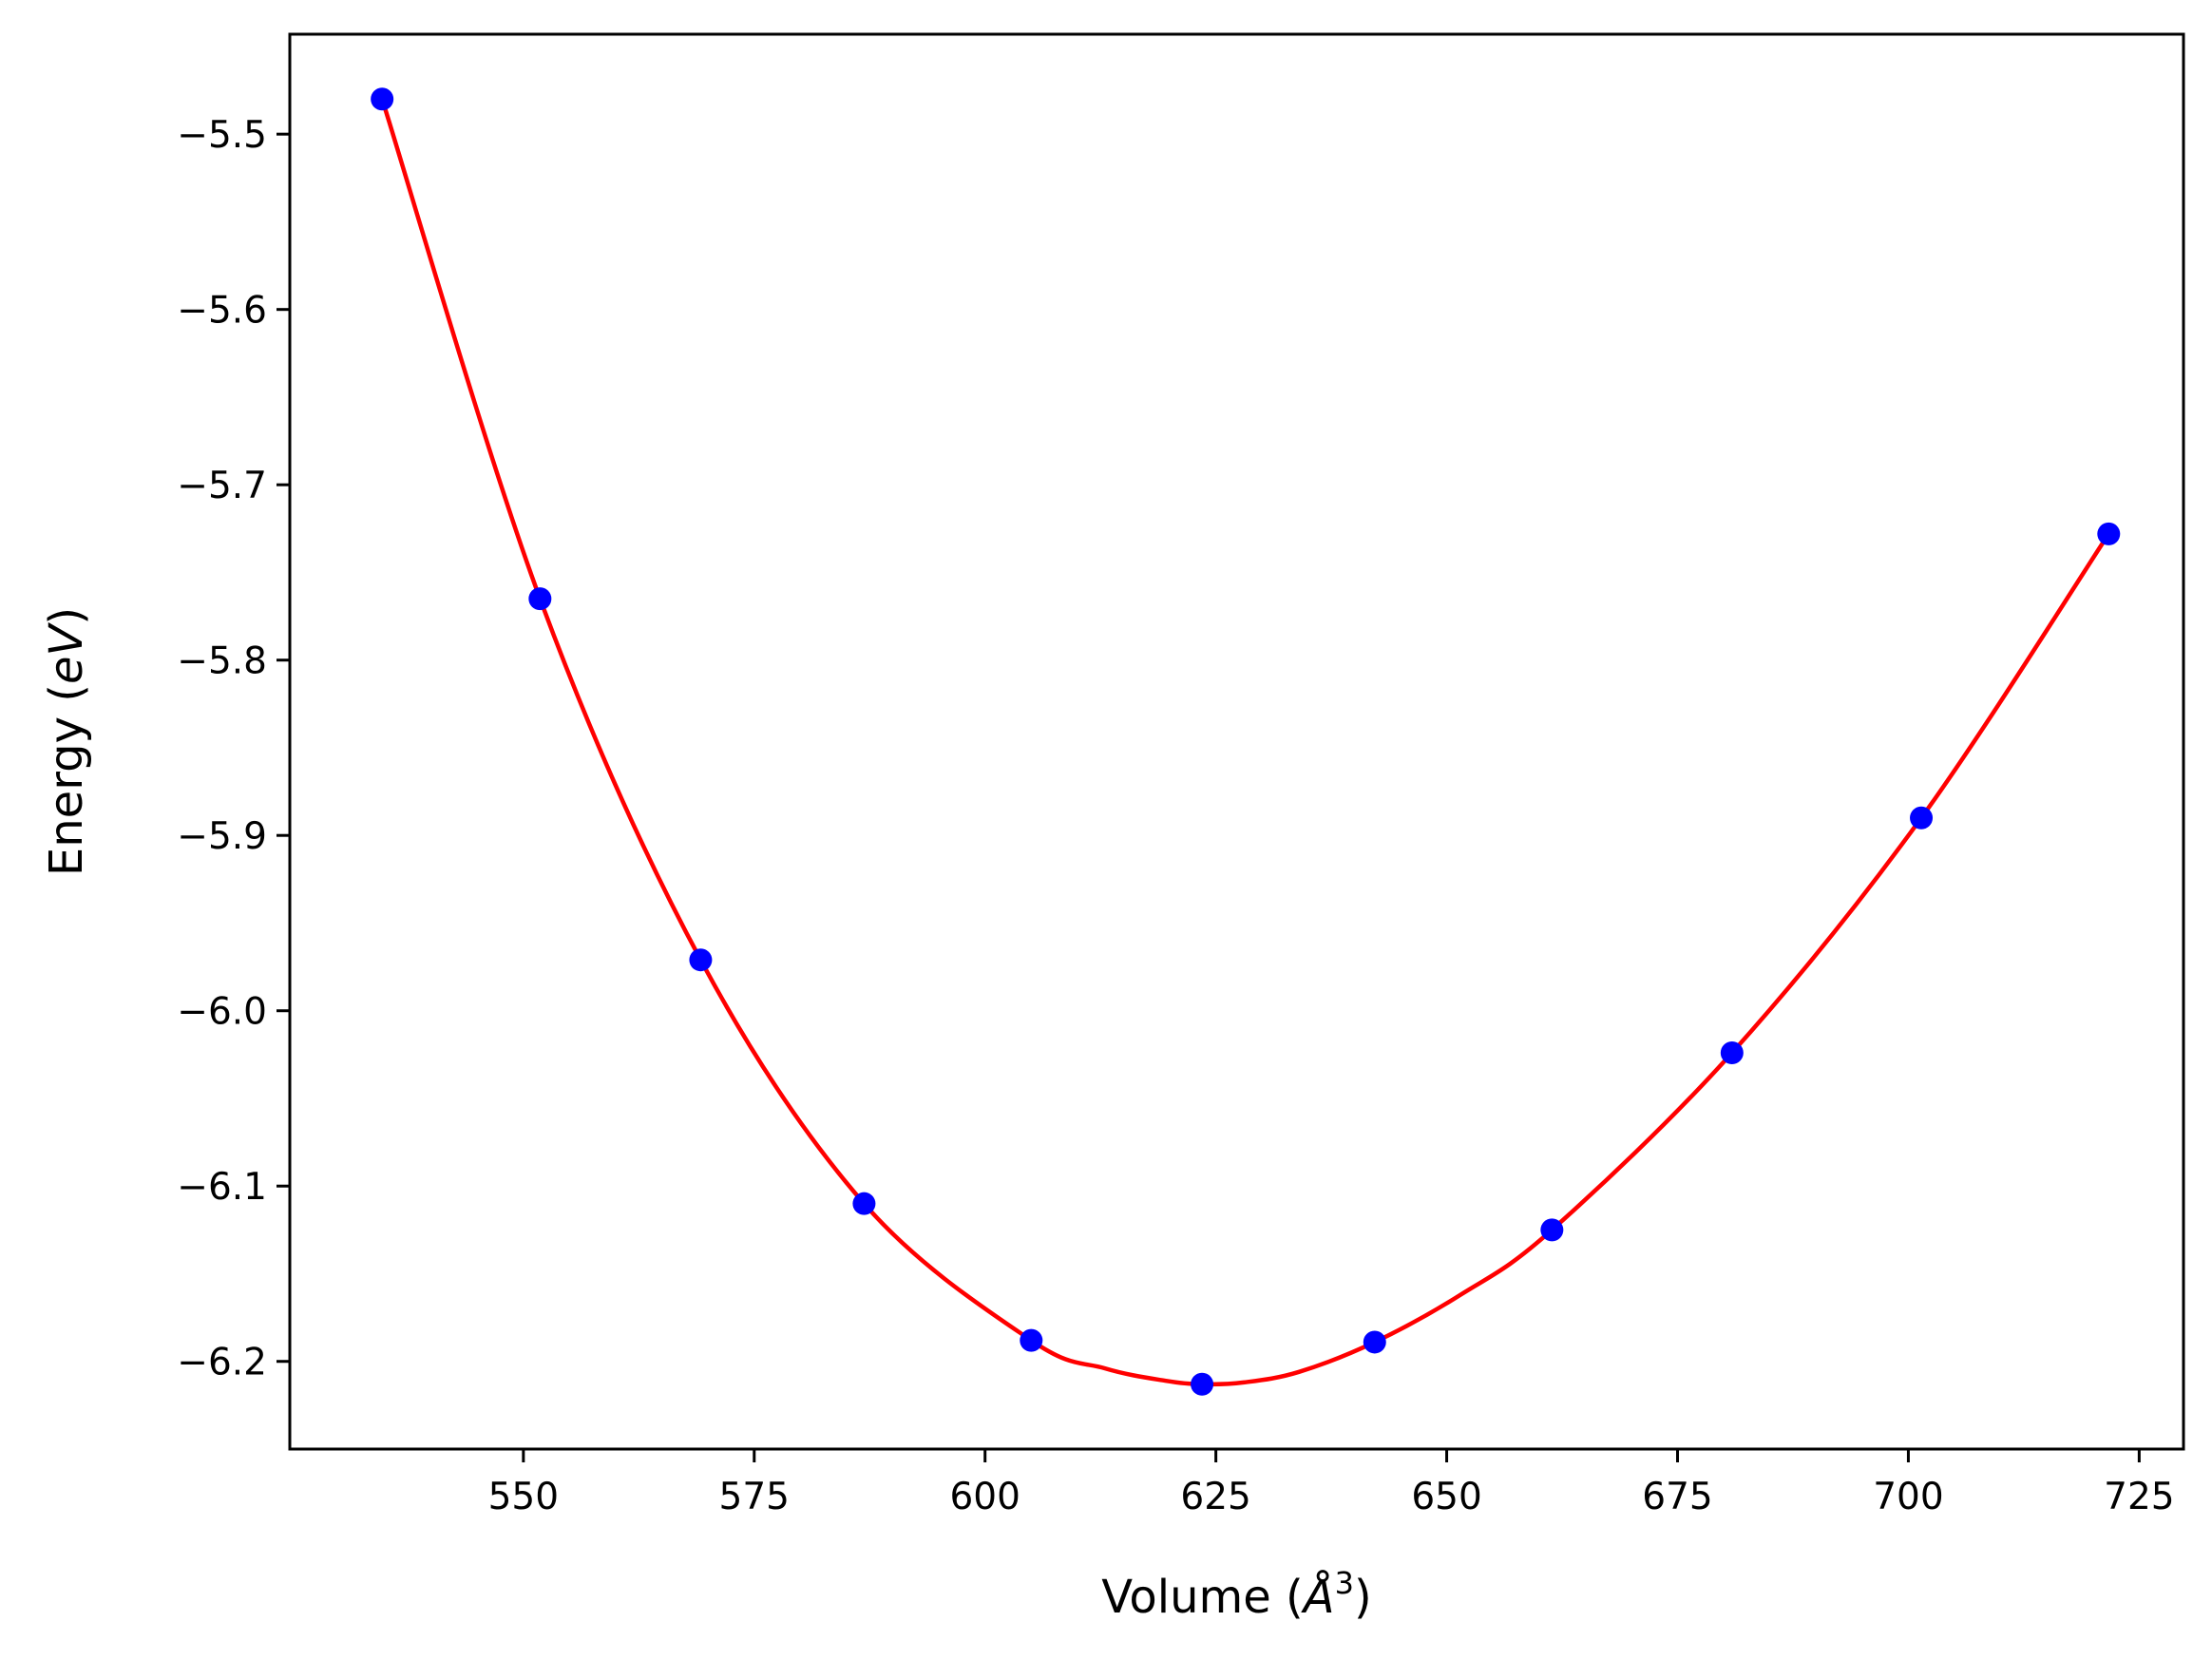 The image size is (2212, 1660). I want to click on y-tick-label: −6.2, so click(222, 1363).